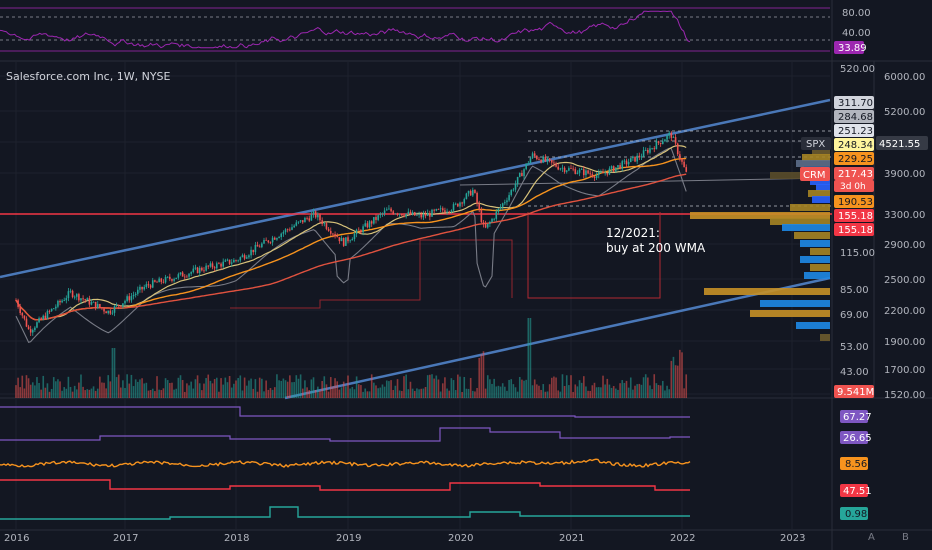 This screenshot has height=550, width=932. I want to click on time-tick-2021: 2021, so click(571, 538).